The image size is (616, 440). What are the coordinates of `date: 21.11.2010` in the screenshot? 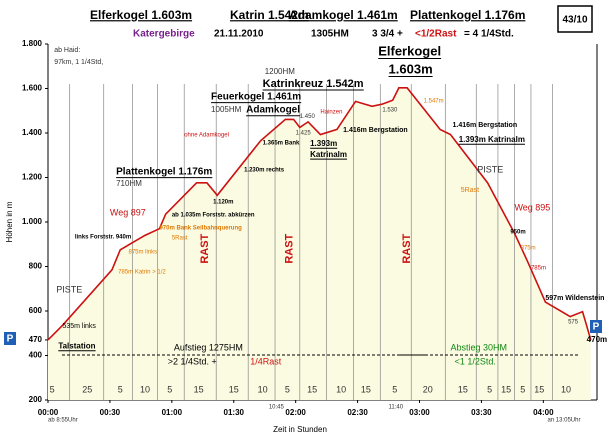 It's located at (239, 34).